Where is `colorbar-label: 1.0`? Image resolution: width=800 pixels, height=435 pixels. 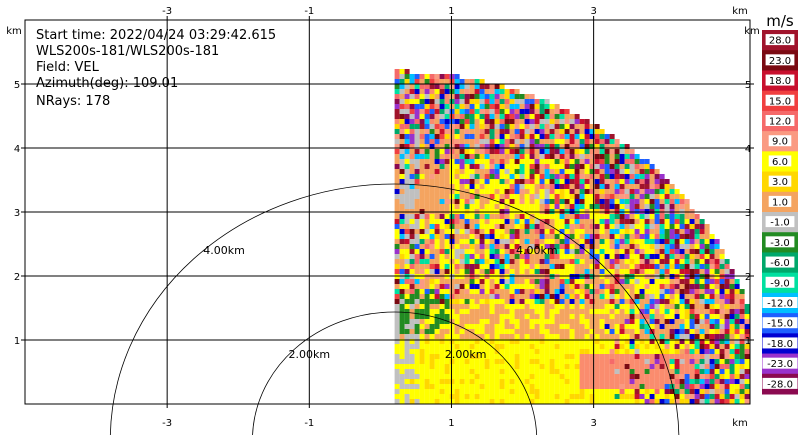
colorbar-label: 1.0 is located at coordinates (780, 202).